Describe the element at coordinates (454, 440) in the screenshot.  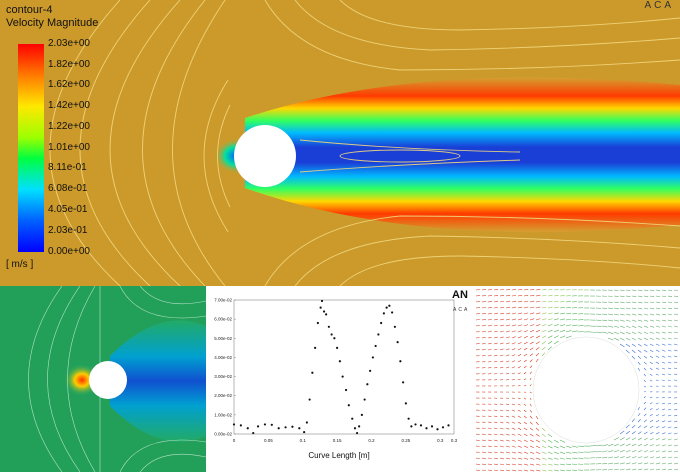
I see `x-tick-label: 0.3` at that location.